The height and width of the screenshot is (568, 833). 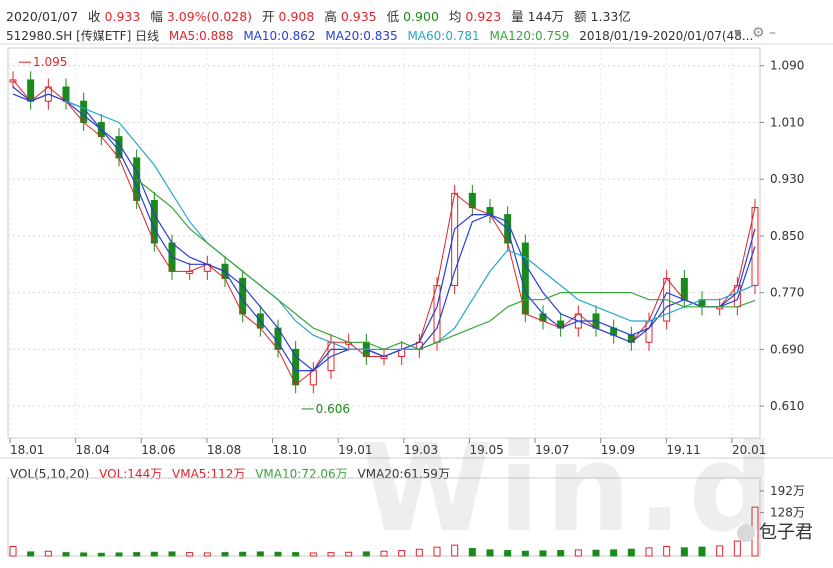 I want to click on avg-label: 均, so click(x=455, y=16).